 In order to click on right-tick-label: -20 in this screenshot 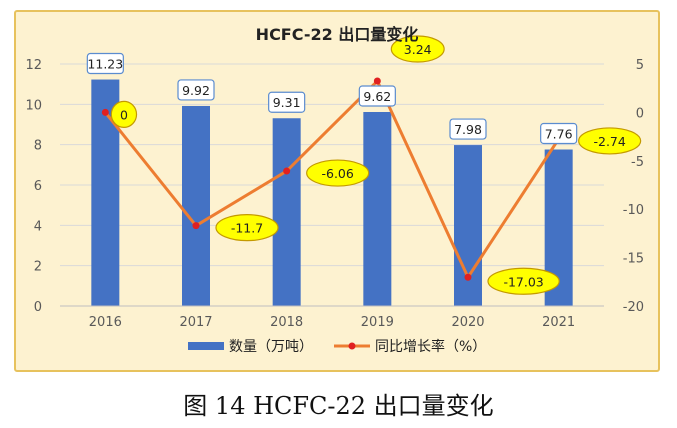, I will do `click(633, 307)`.